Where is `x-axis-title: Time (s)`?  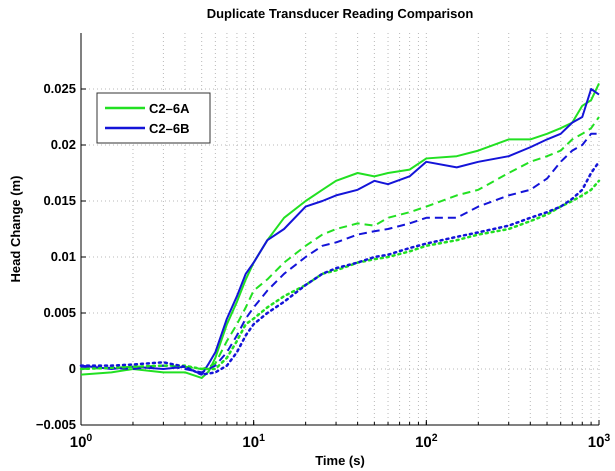
x-axis-title: Time (s) is located at coordinates (340, 460).